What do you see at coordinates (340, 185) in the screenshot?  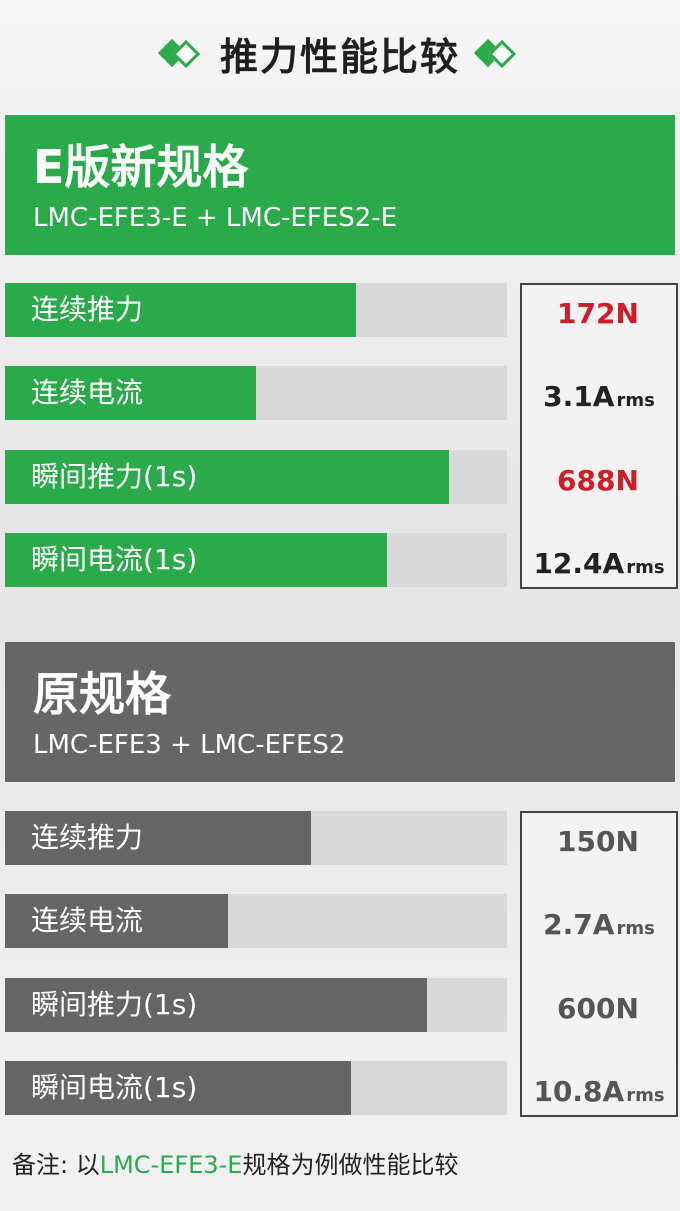 I see `new-spec-header: E版新规格 LMC-EFE3-E + LMC-EFES2-E` at bounding box center [340, 185].